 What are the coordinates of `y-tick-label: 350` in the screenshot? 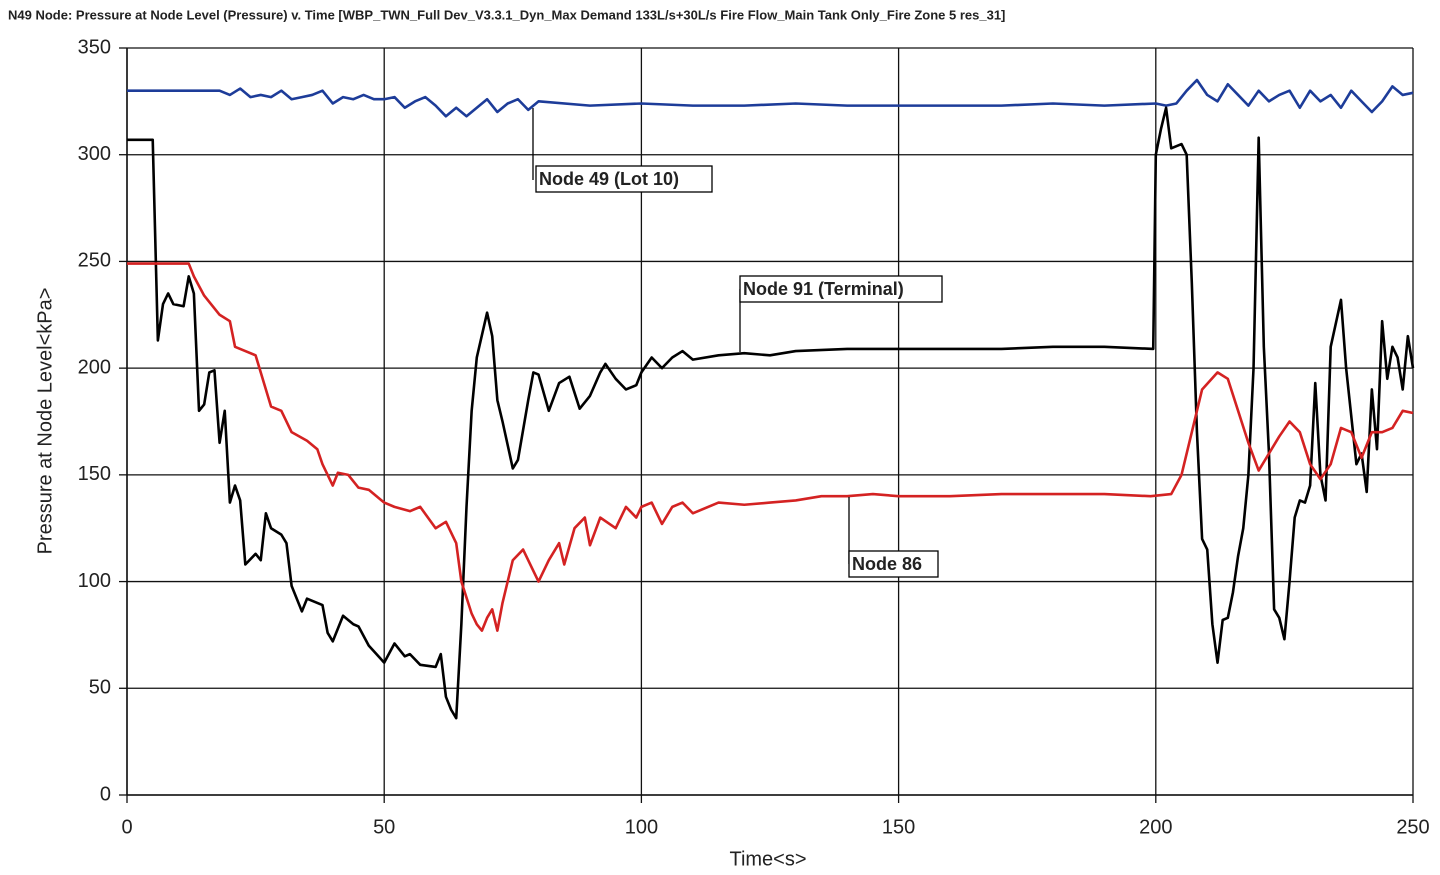 It's located at (94, 47).